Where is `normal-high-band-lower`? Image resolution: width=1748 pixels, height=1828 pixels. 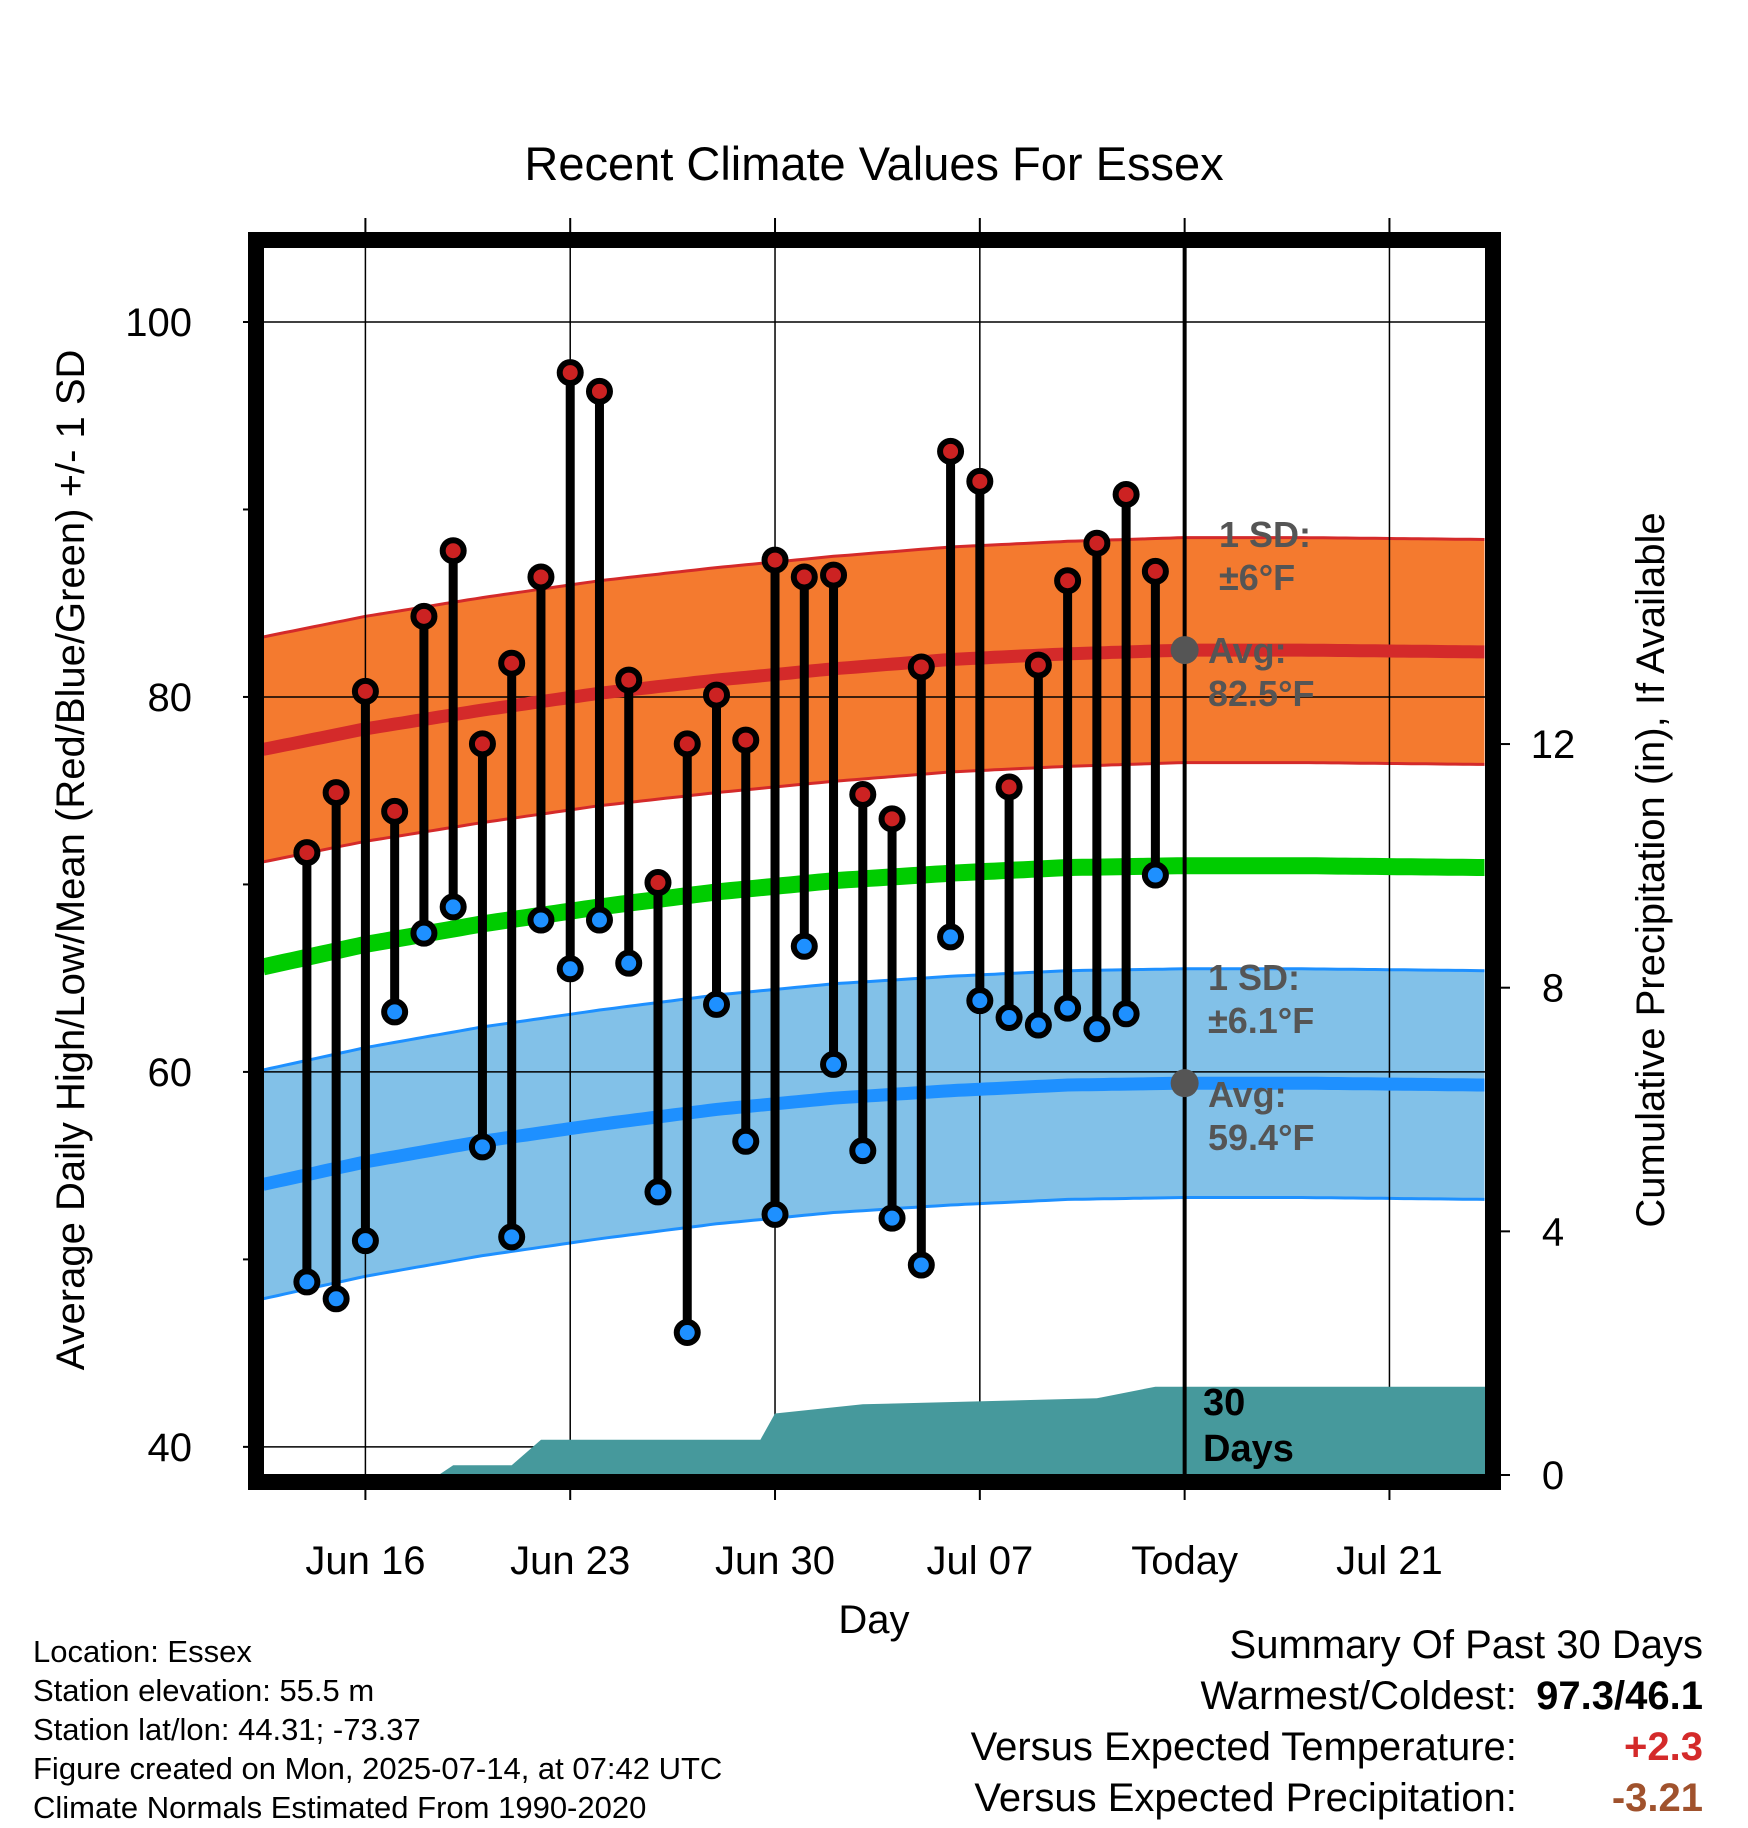
normal-high-band-lower is located at coordinates (874, 812).